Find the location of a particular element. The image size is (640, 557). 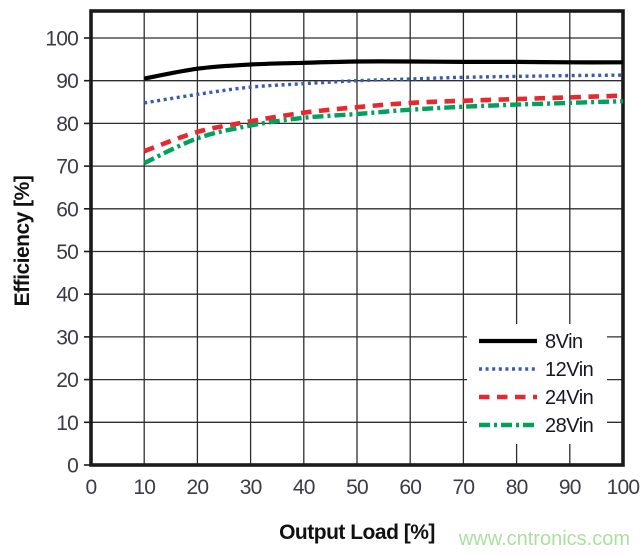

legend-label-24vin: 24Vin is located at coordinates (569, 398).